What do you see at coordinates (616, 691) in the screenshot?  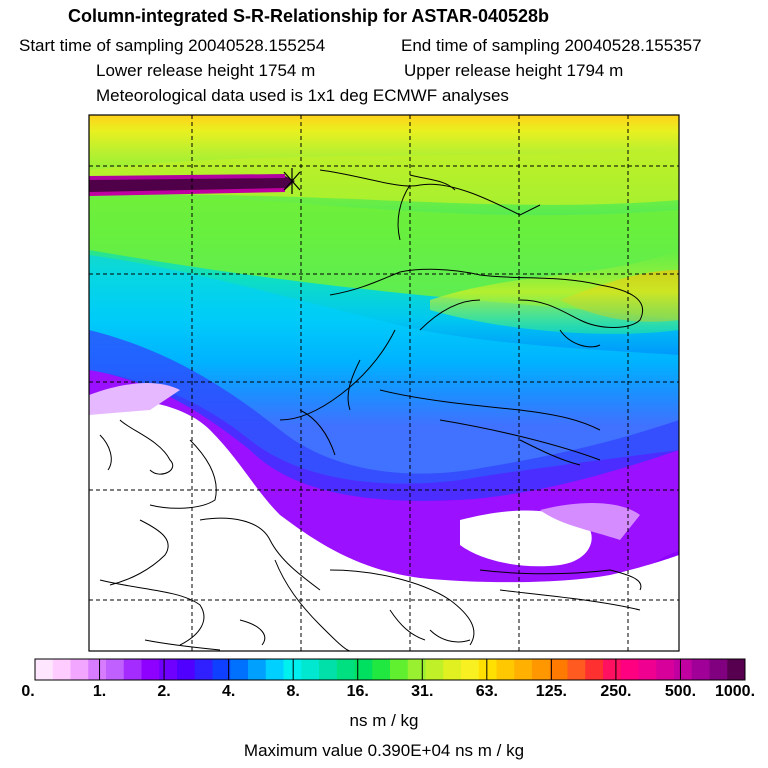 I see `colorbar-tick-label: 250.` at bounding box center [616, 691].